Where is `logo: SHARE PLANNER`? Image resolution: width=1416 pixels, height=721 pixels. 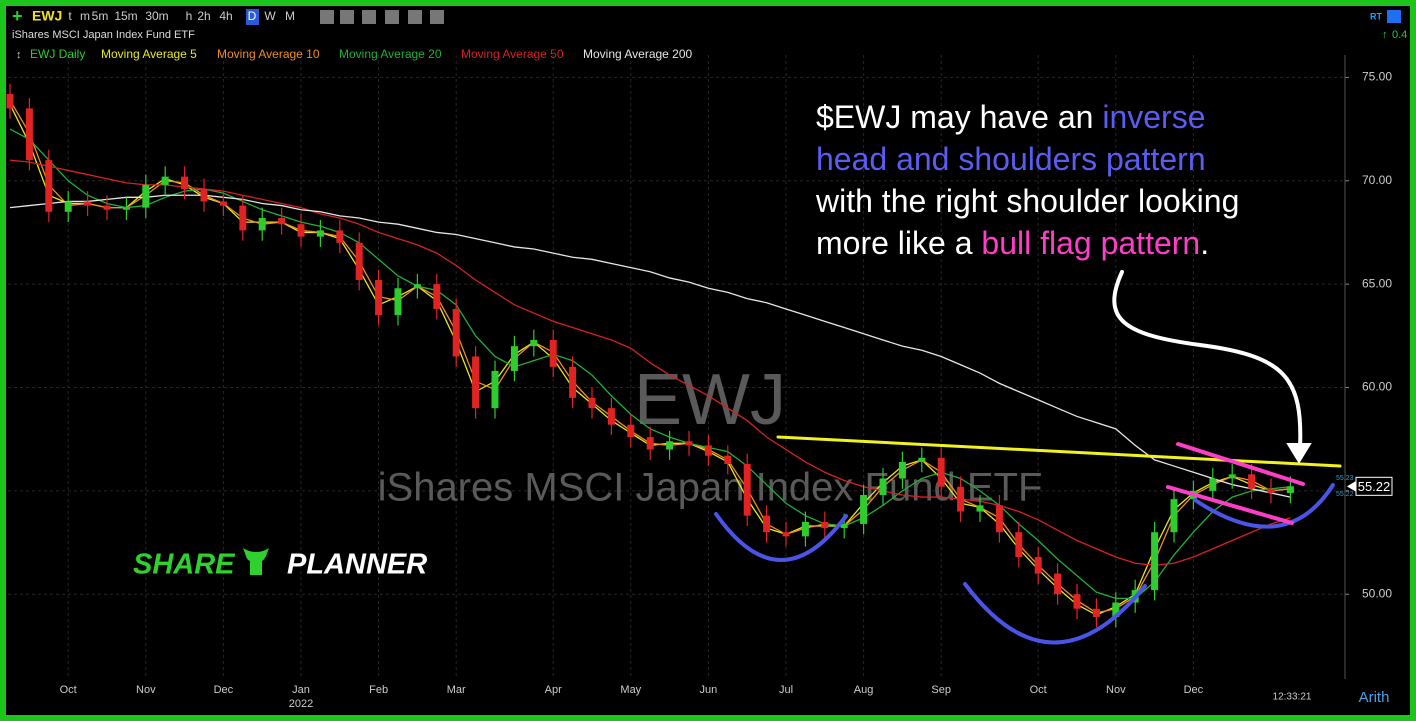 logo: SHARE PLANNER is located at coordinates (280, 564).